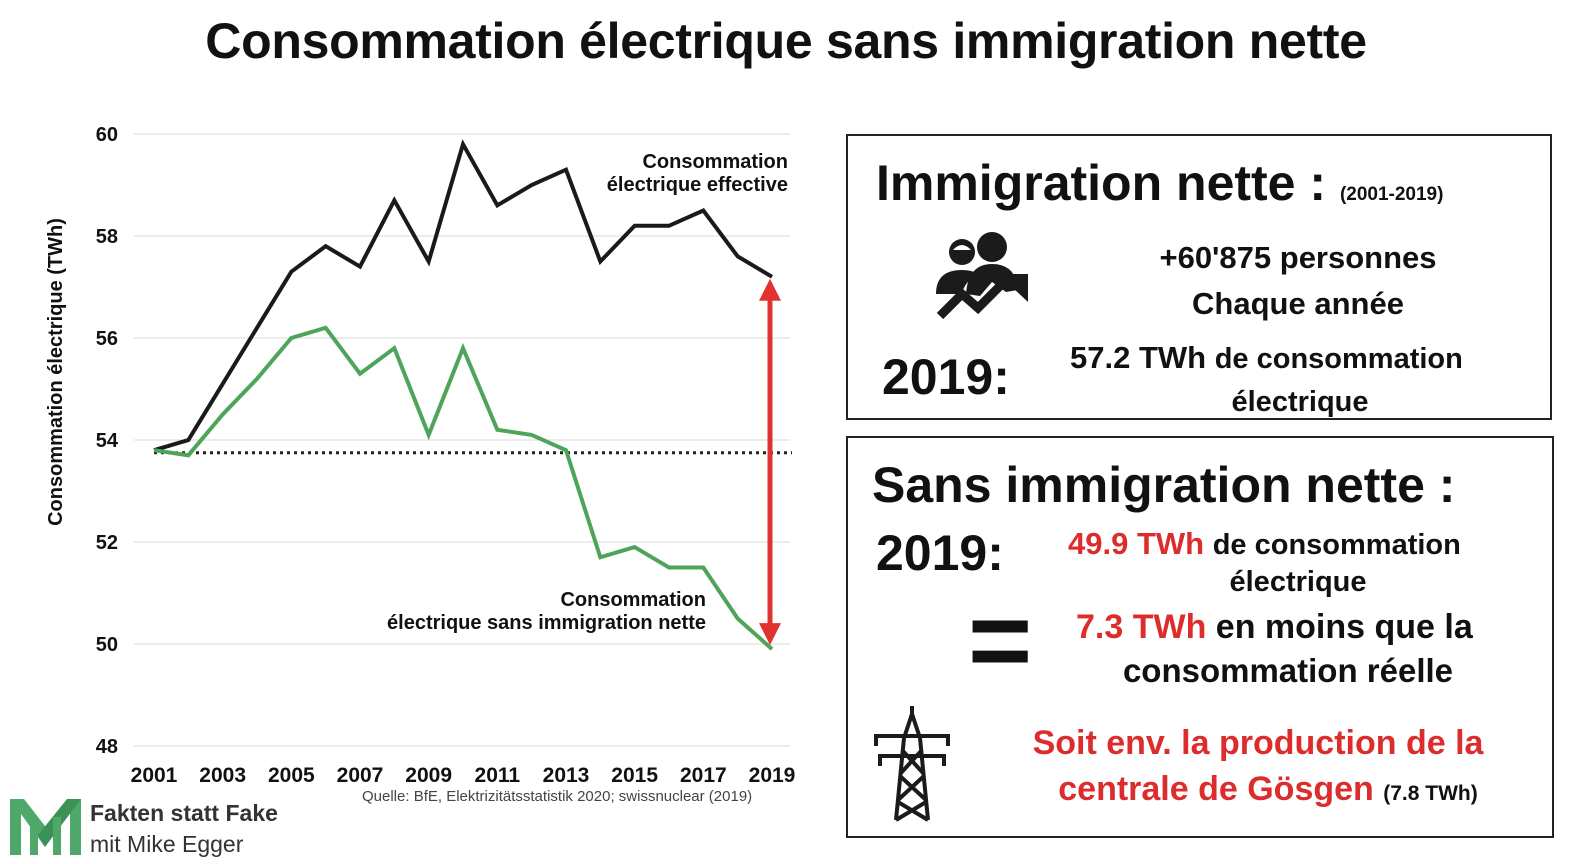  What do you see at coordinates (428, 775) in the screenshot?
I see `x-tick-label: 2009` at bounding box center [428, 775].